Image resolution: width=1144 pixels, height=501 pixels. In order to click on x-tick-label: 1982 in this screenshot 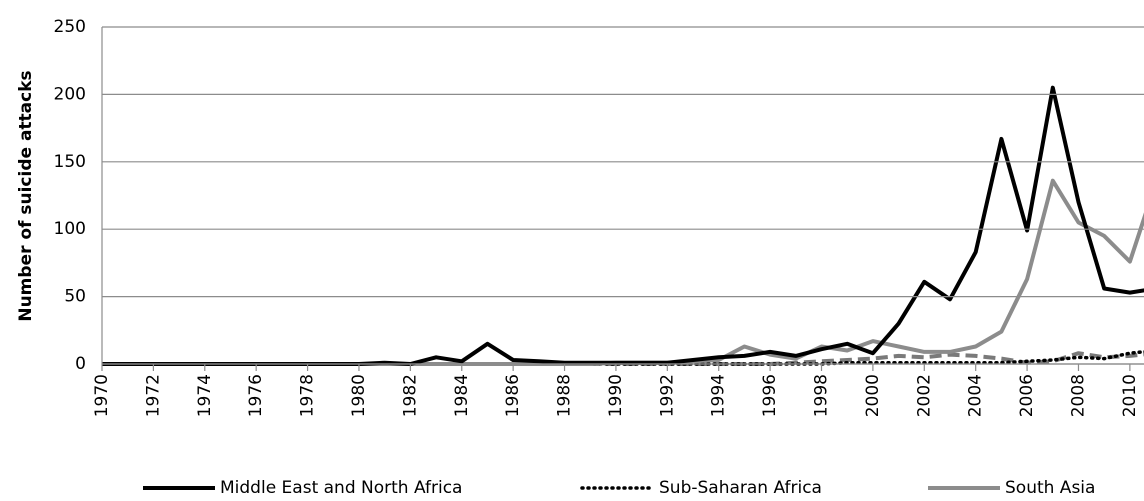, I will do `click(410, 395)`.